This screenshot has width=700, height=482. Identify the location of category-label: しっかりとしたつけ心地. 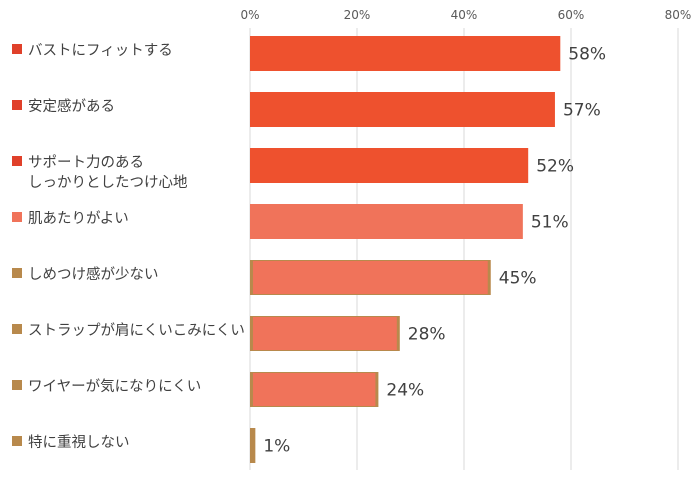
(108, 182).